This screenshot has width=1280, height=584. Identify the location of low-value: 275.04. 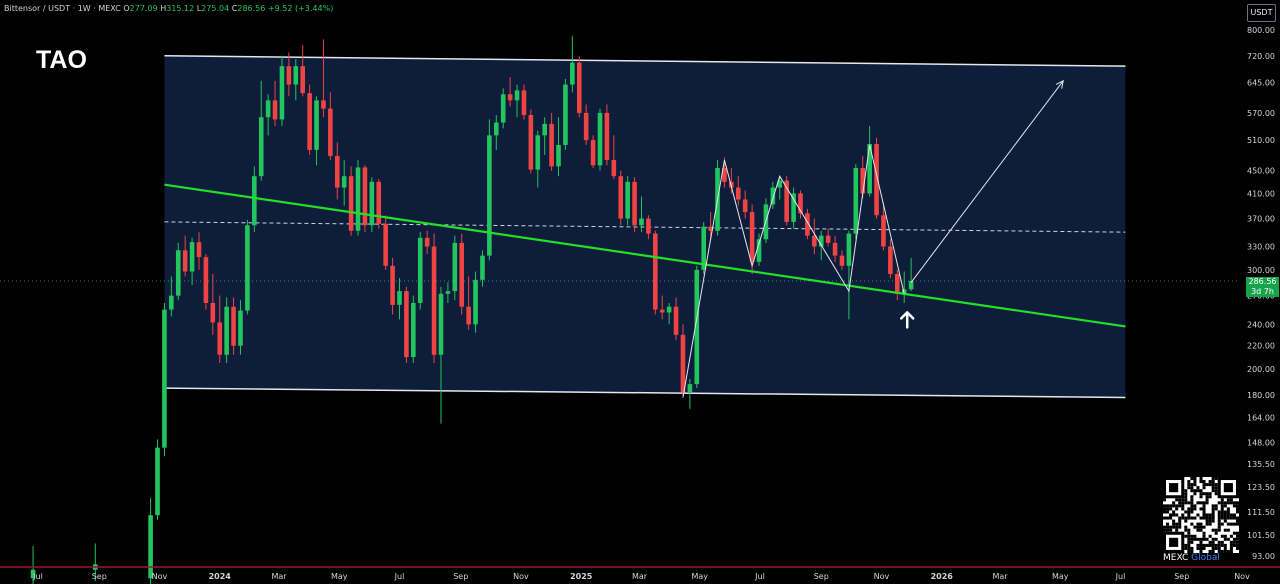
(215, 8).